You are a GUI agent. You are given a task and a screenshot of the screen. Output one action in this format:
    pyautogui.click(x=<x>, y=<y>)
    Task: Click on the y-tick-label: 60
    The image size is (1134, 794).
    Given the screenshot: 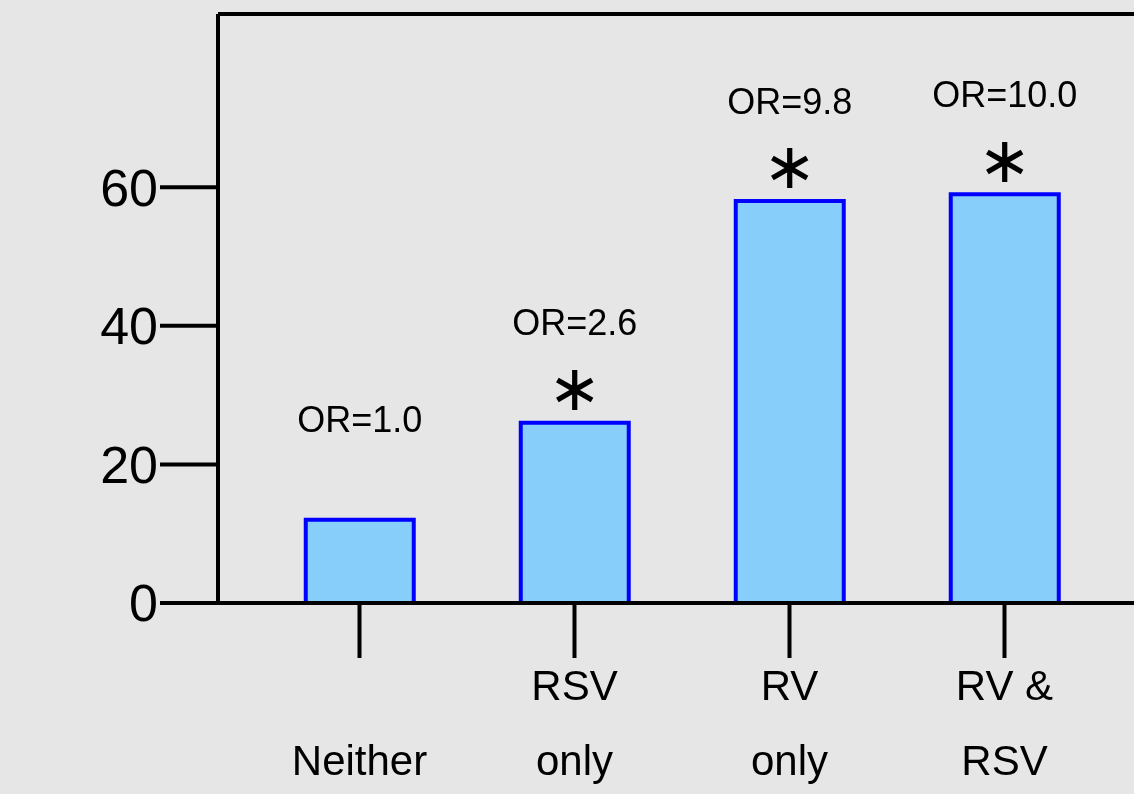 What is the action you would take?
    pyautogui.click(x=129, y=187)
    